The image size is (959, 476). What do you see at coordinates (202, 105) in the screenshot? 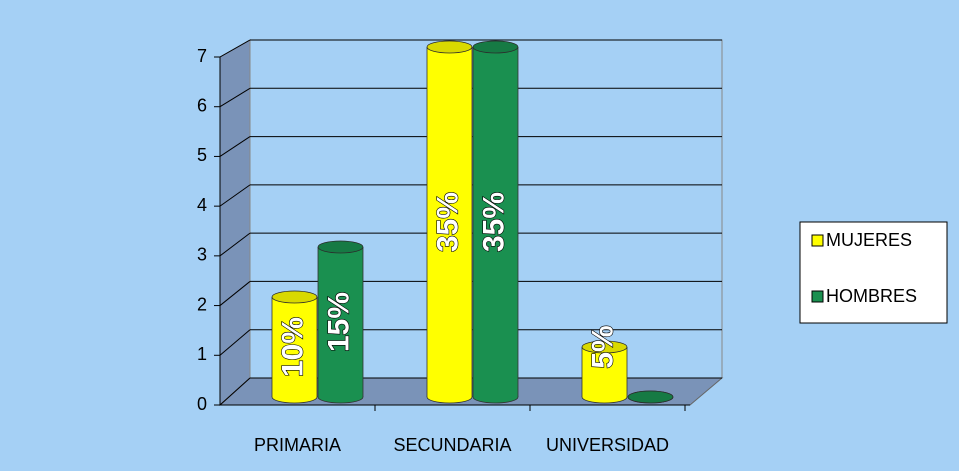
I see `y-tick-label: 6` at bounding box center [202, 105].